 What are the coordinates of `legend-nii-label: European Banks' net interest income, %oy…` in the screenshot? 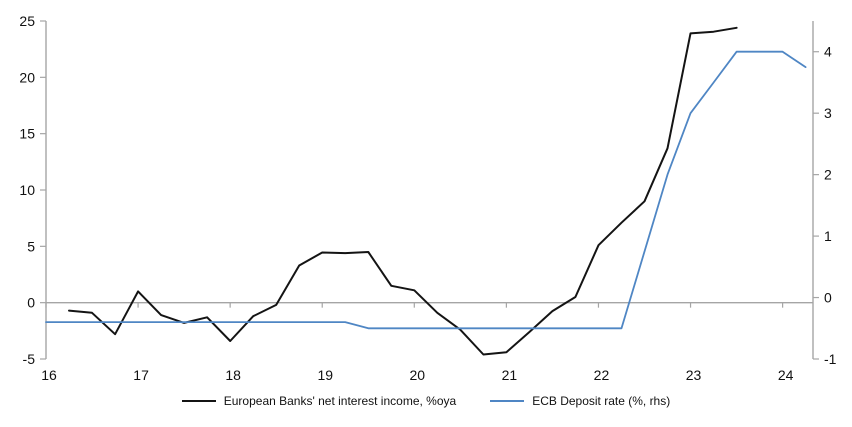 It's located at (340, 401).